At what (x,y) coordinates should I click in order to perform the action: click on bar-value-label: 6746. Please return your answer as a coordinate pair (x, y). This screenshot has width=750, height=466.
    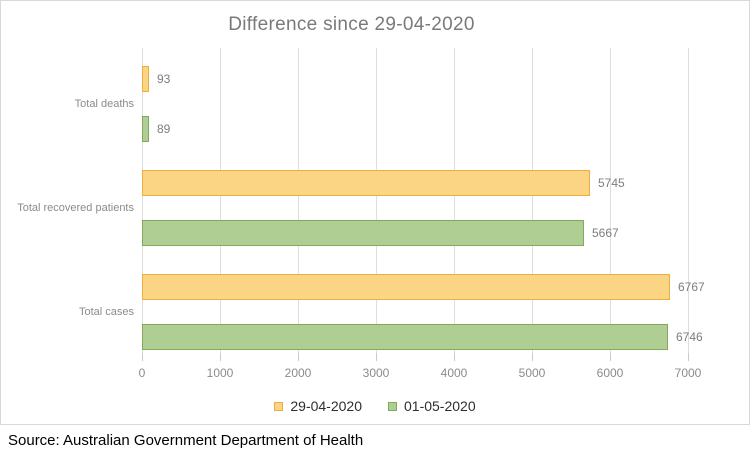
    Looking at the image, I should click on (689, 337).